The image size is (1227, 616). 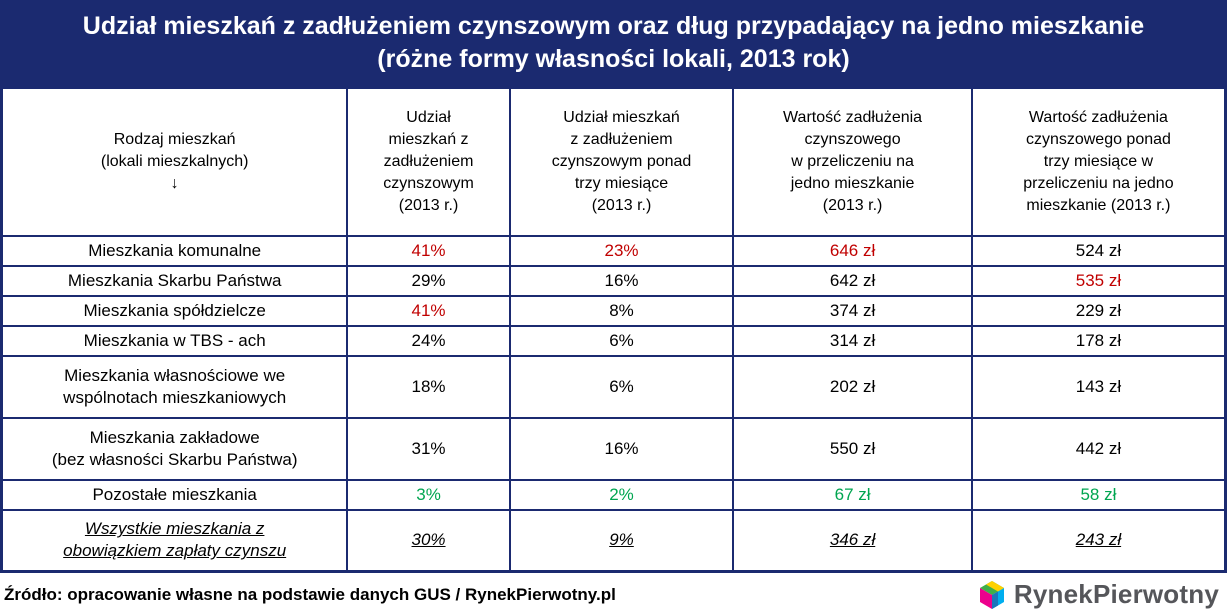 I want to click on table-cell: 24%, so click(x=428, y=340).